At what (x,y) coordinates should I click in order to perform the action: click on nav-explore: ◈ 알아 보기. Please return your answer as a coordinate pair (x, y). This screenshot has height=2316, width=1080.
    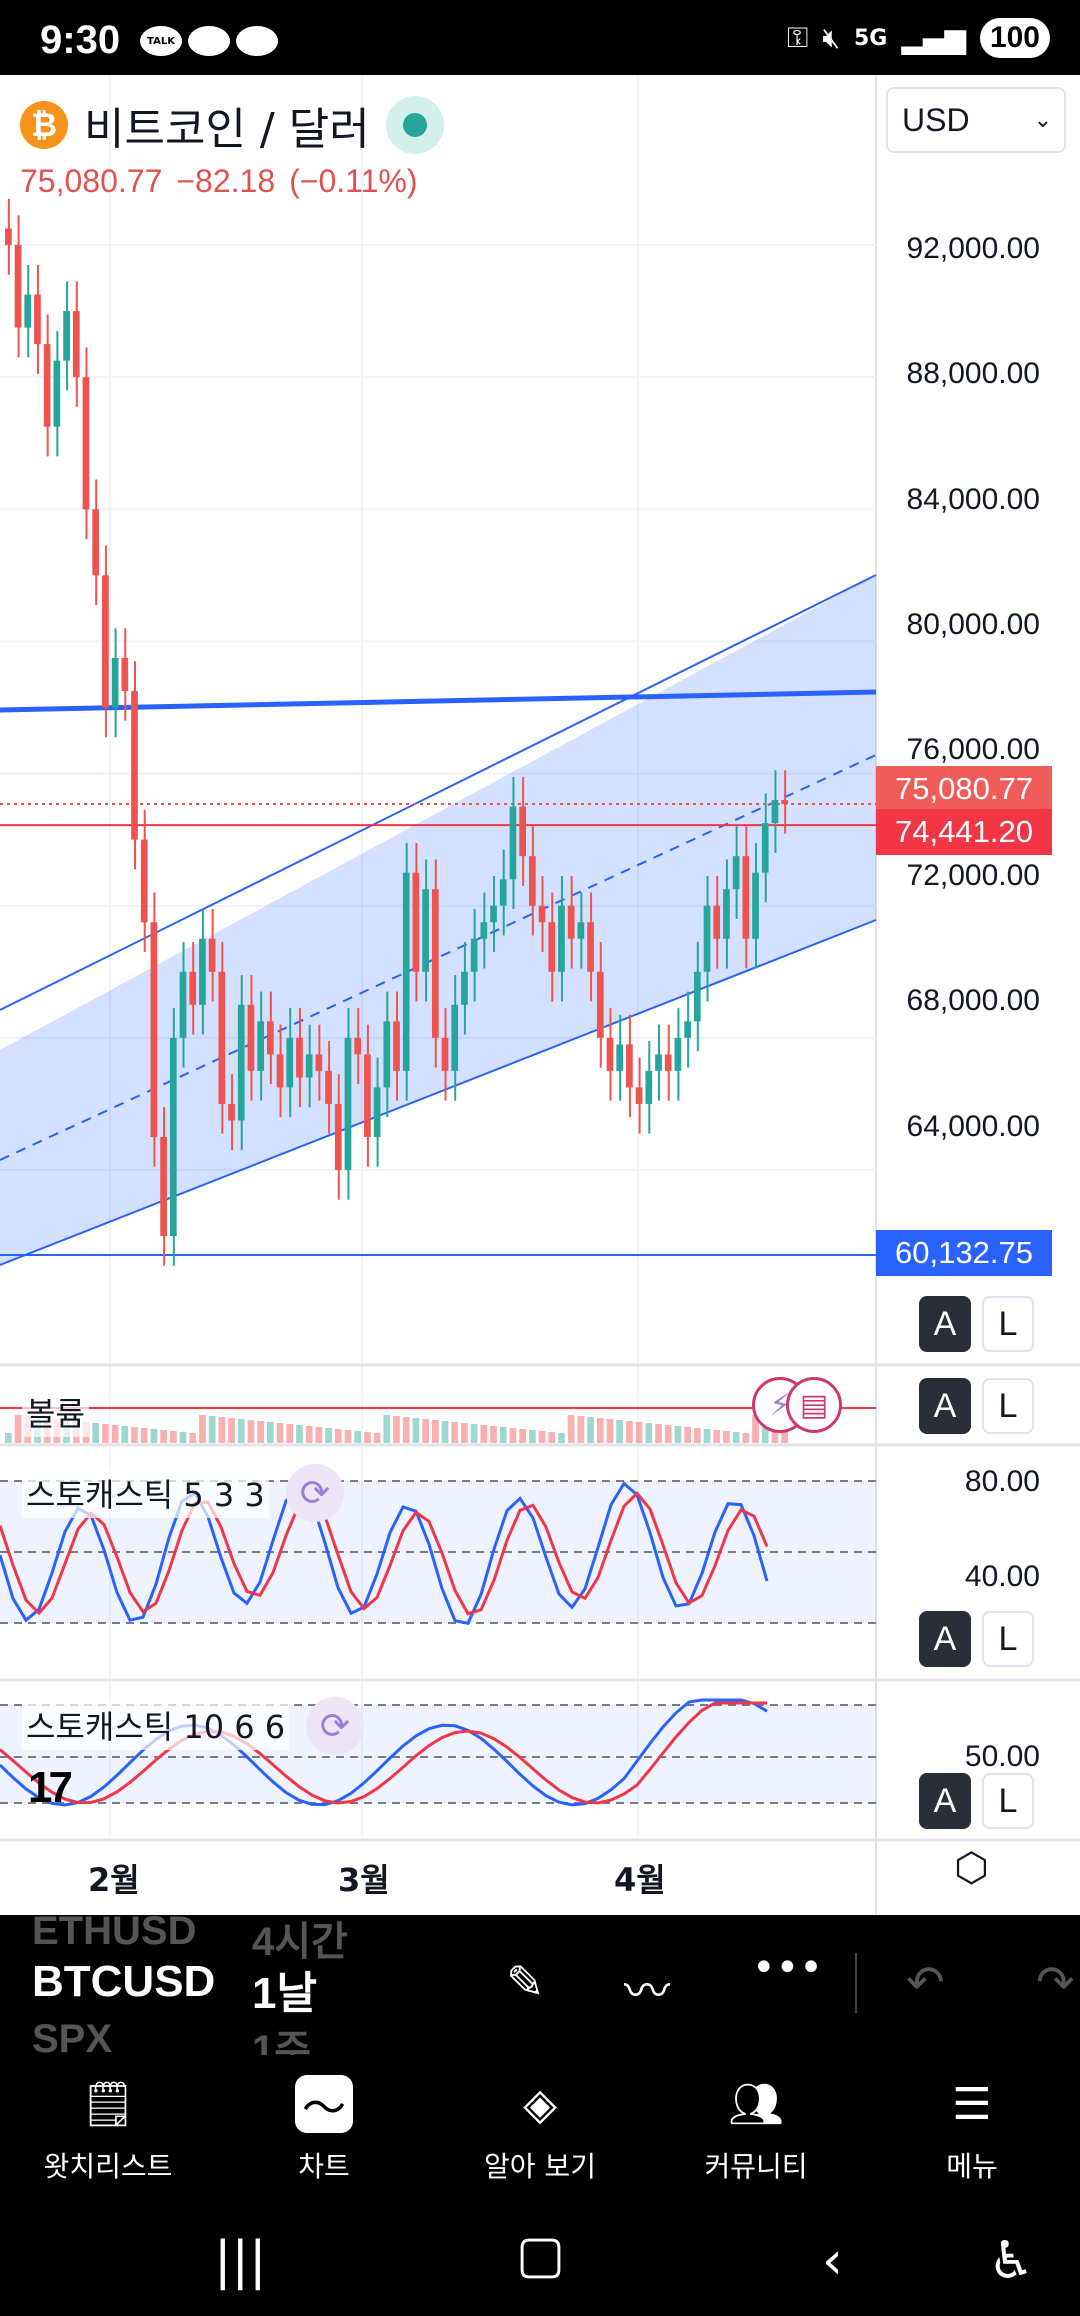
    Looking at the image, I should click on (540, 2130).